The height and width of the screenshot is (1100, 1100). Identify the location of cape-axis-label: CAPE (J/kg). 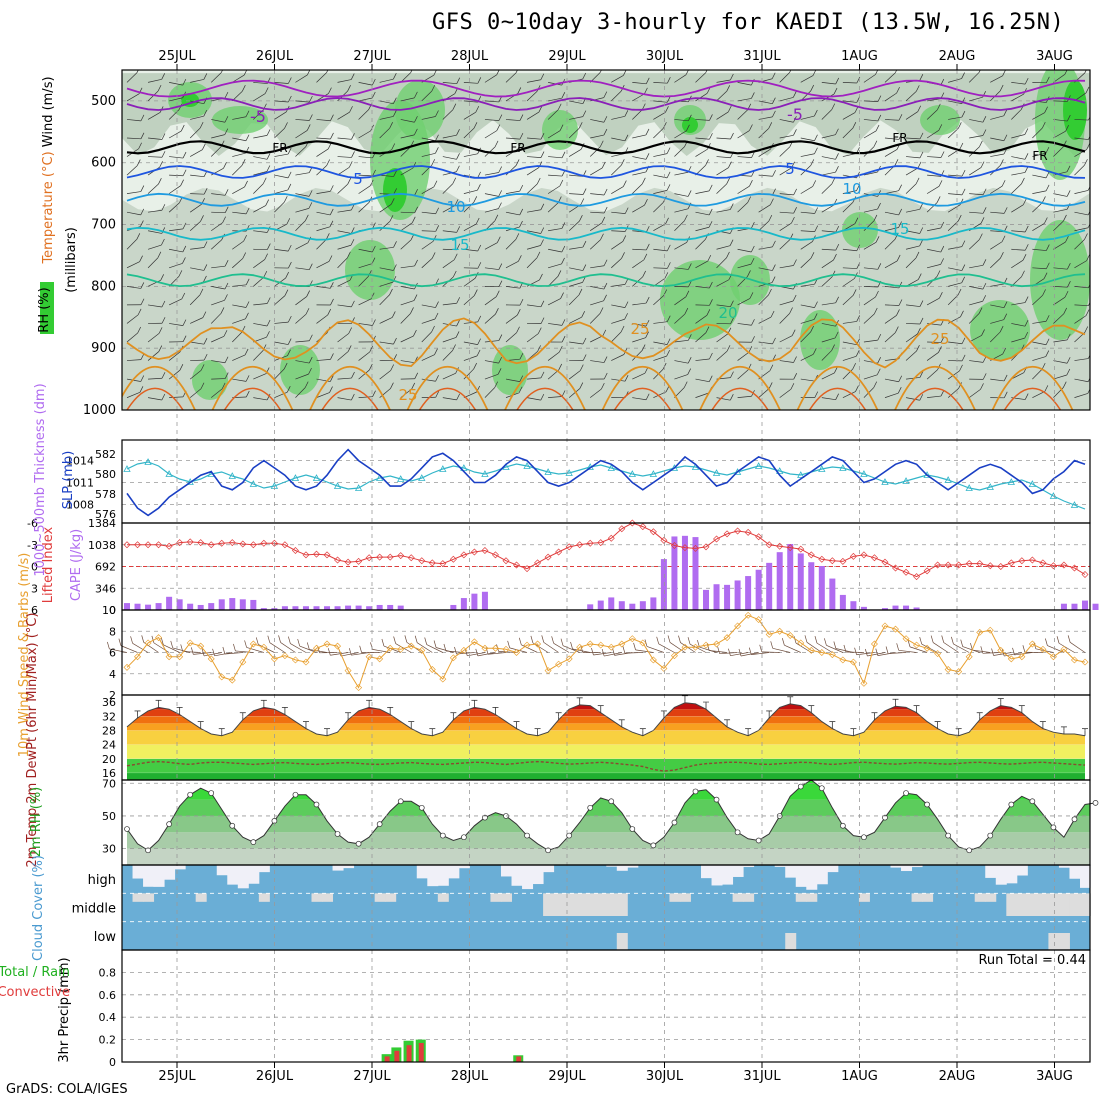
(76, 565).